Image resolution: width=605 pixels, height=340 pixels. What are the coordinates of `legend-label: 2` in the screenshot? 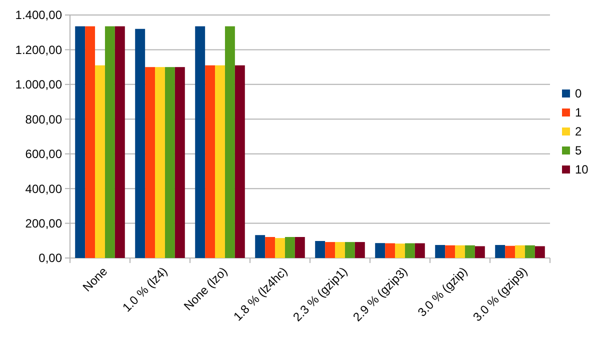 It's located at (578, 131).